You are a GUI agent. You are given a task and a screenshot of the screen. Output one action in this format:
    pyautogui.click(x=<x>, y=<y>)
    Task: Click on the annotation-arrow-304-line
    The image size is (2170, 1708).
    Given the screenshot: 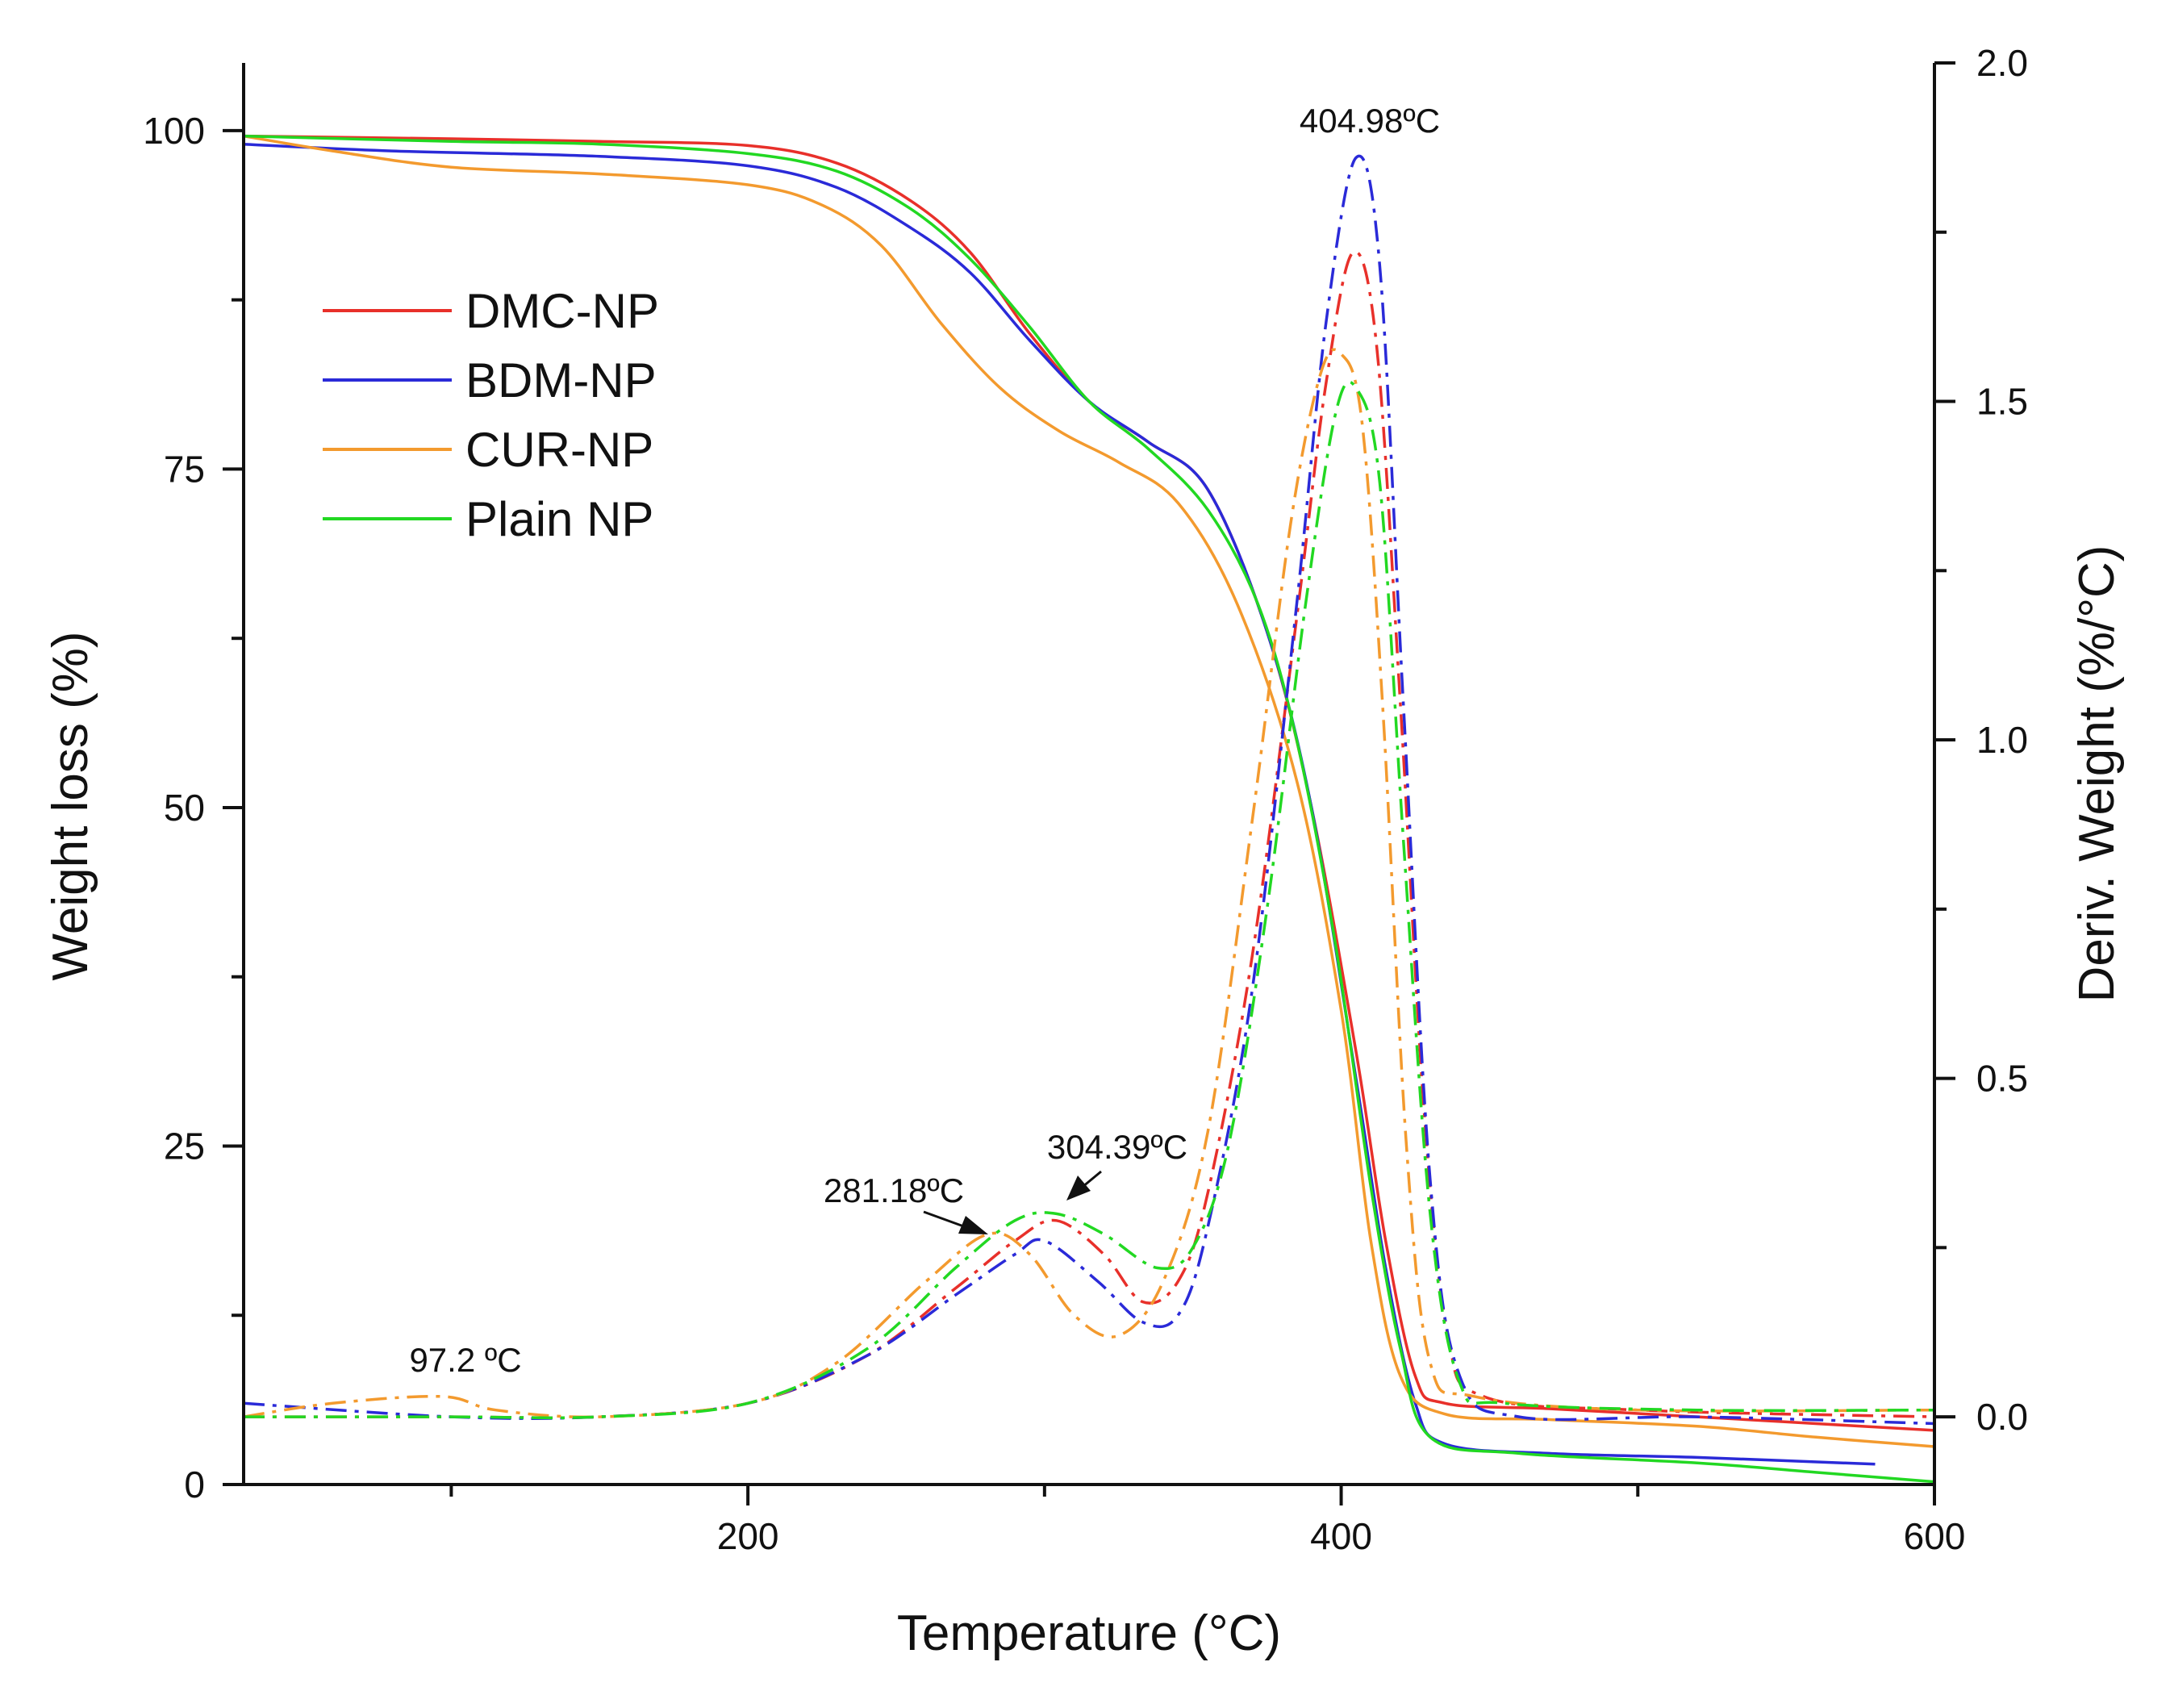 What is the action you would take?
    pyautogui.click(x=1092, y=1179)
    